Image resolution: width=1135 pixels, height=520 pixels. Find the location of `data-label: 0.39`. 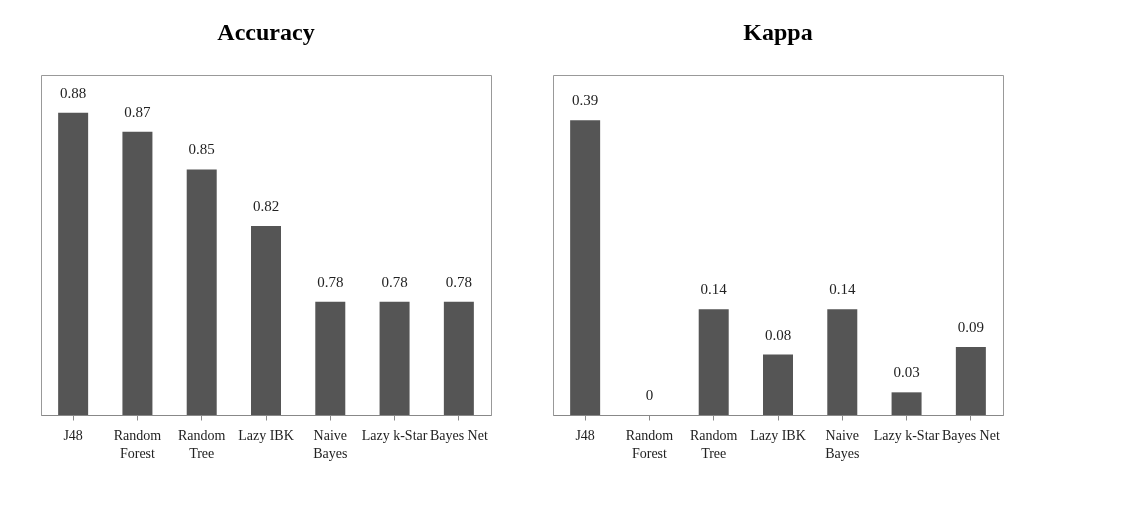

data-label: 0.39 is located at coordinates (585, 100).